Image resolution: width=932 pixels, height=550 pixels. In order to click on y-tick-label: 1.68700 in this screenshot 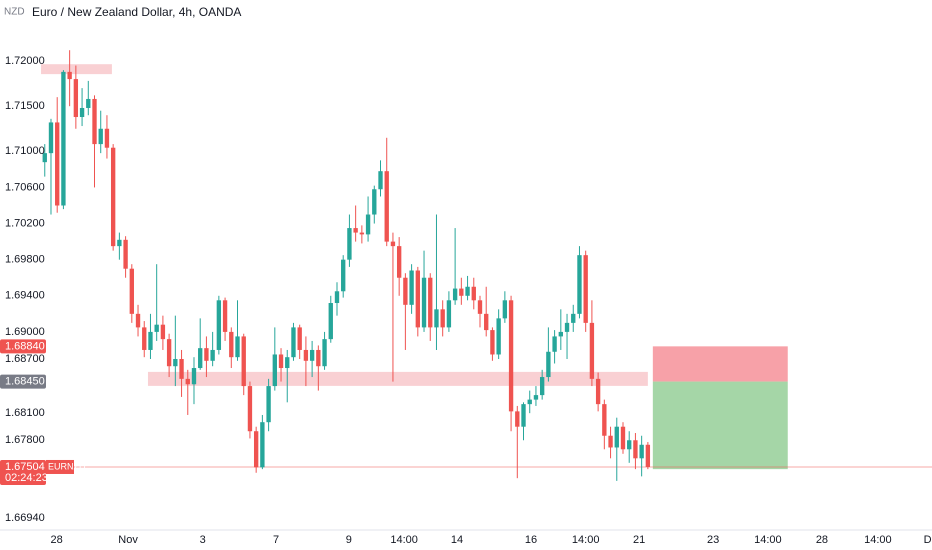, I will do `click(25, 359)`.